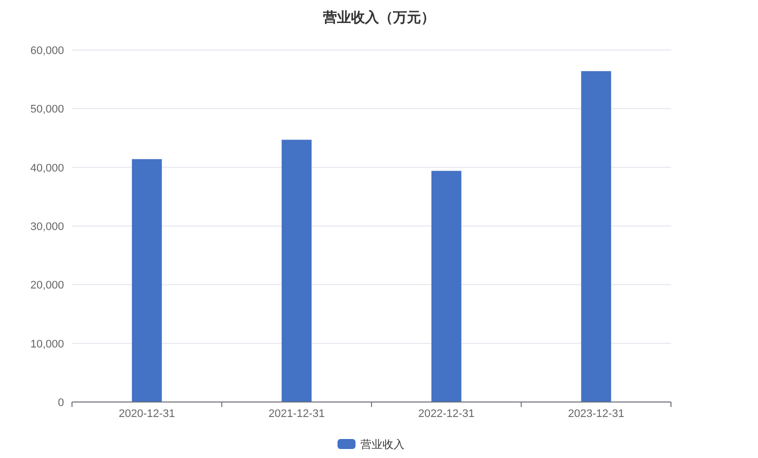 The width and height of the screenshot is (758, 458). I want to click on y-tick-label: 20,000, so click(47, 286).